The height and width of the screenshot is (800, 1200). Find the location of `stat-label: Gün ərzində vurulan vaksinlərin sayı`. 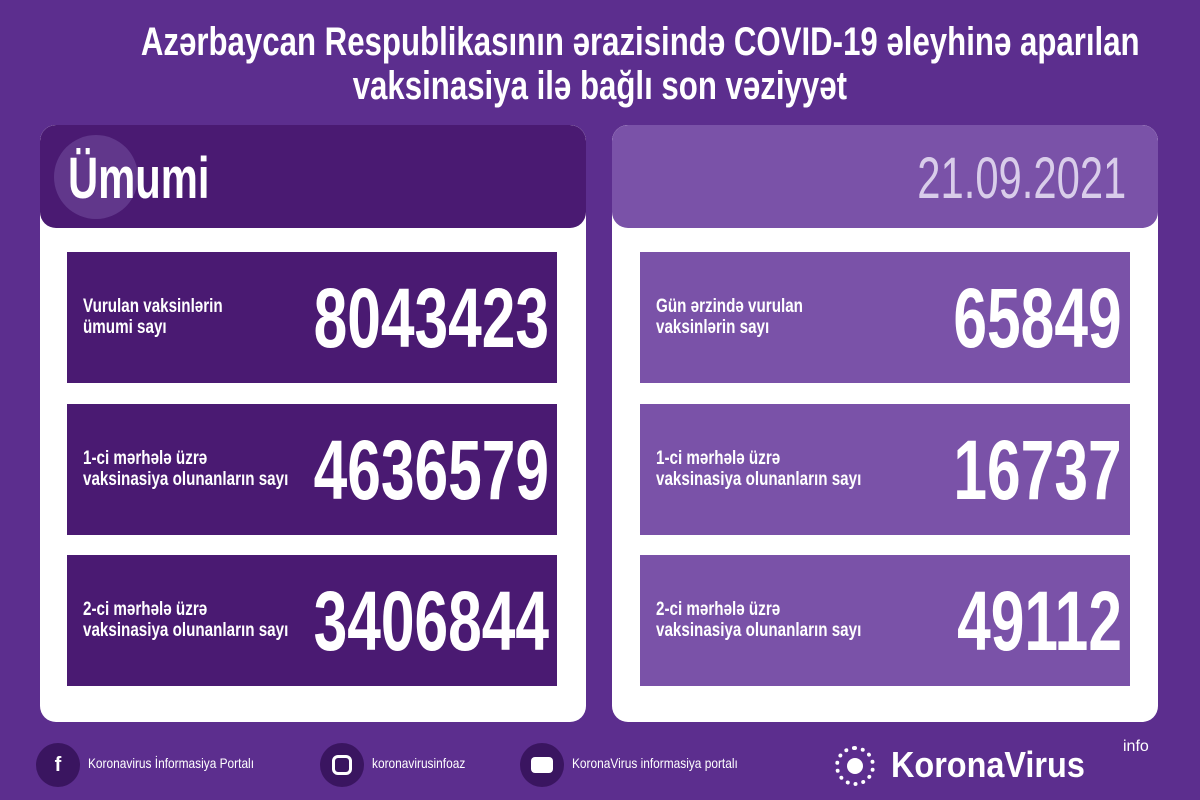

stat-label: Gün ərzində vurulan vaksinlərin sayı is located at coordinates (729, 317).